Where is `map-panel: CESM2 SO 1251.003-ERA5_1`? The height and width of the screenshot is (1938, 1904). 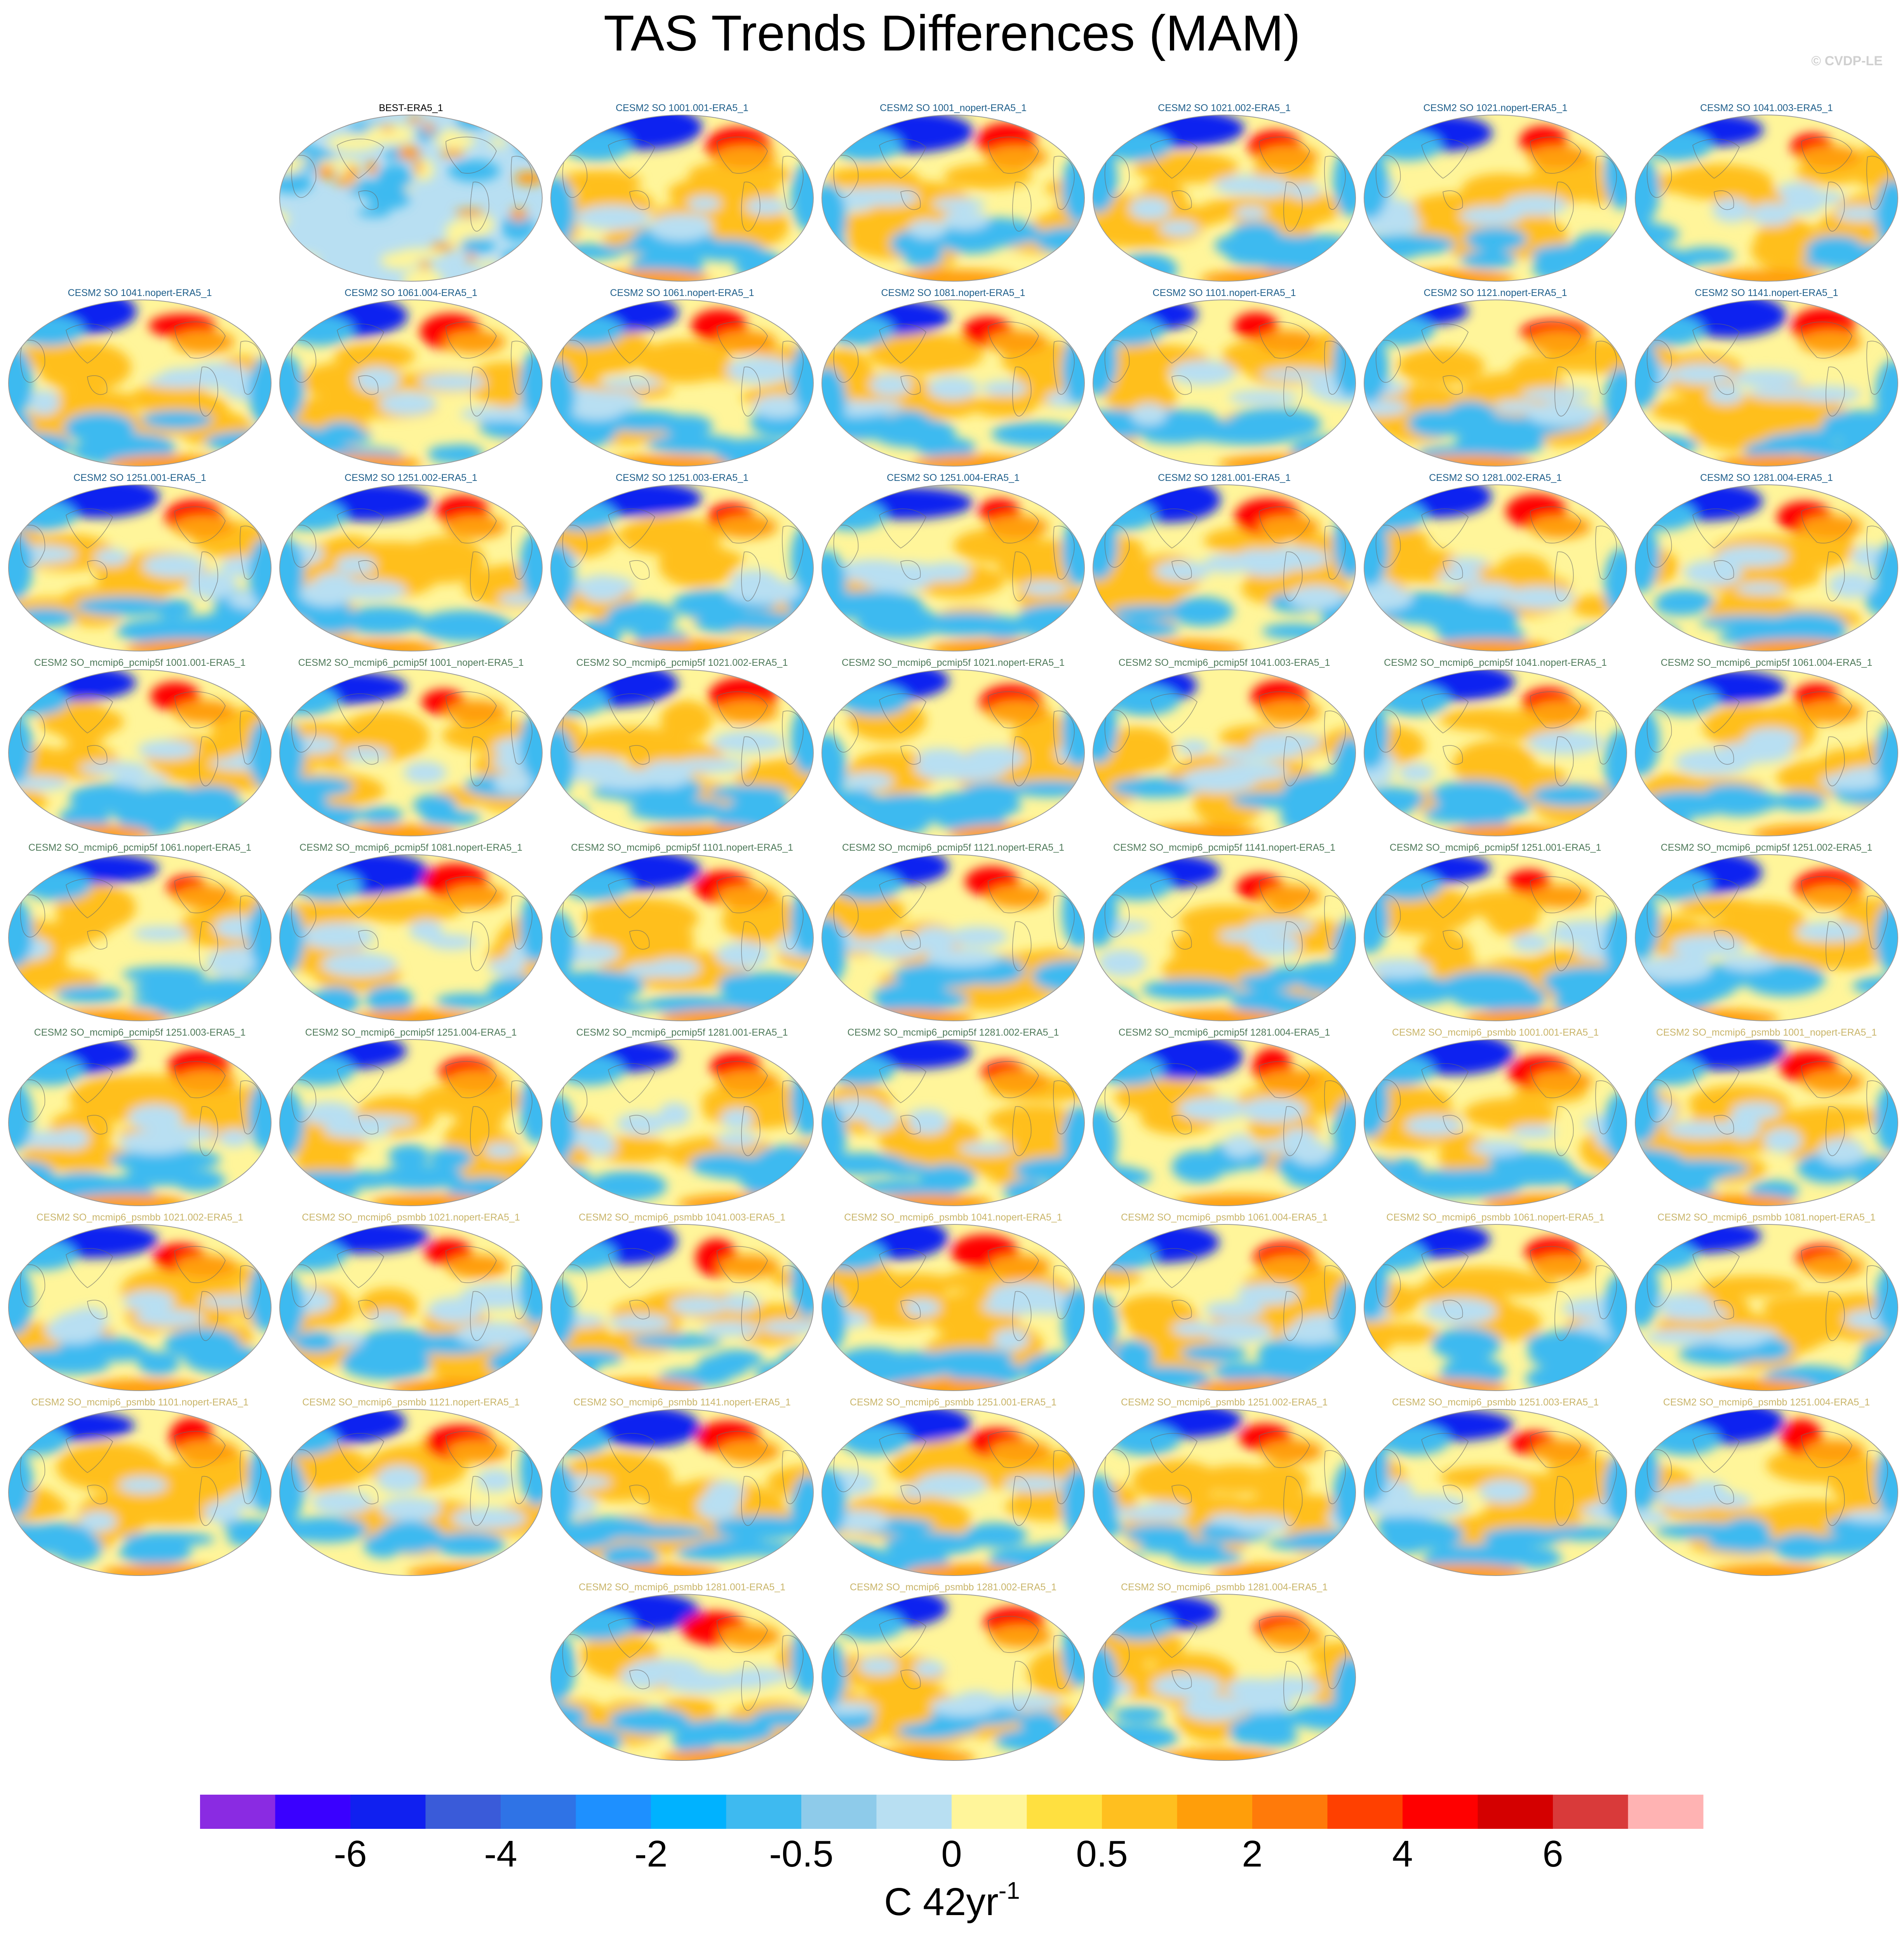
map-panel: CESM2 SO 1251.003-ERA5_1 is located at coordinates (682, 563).